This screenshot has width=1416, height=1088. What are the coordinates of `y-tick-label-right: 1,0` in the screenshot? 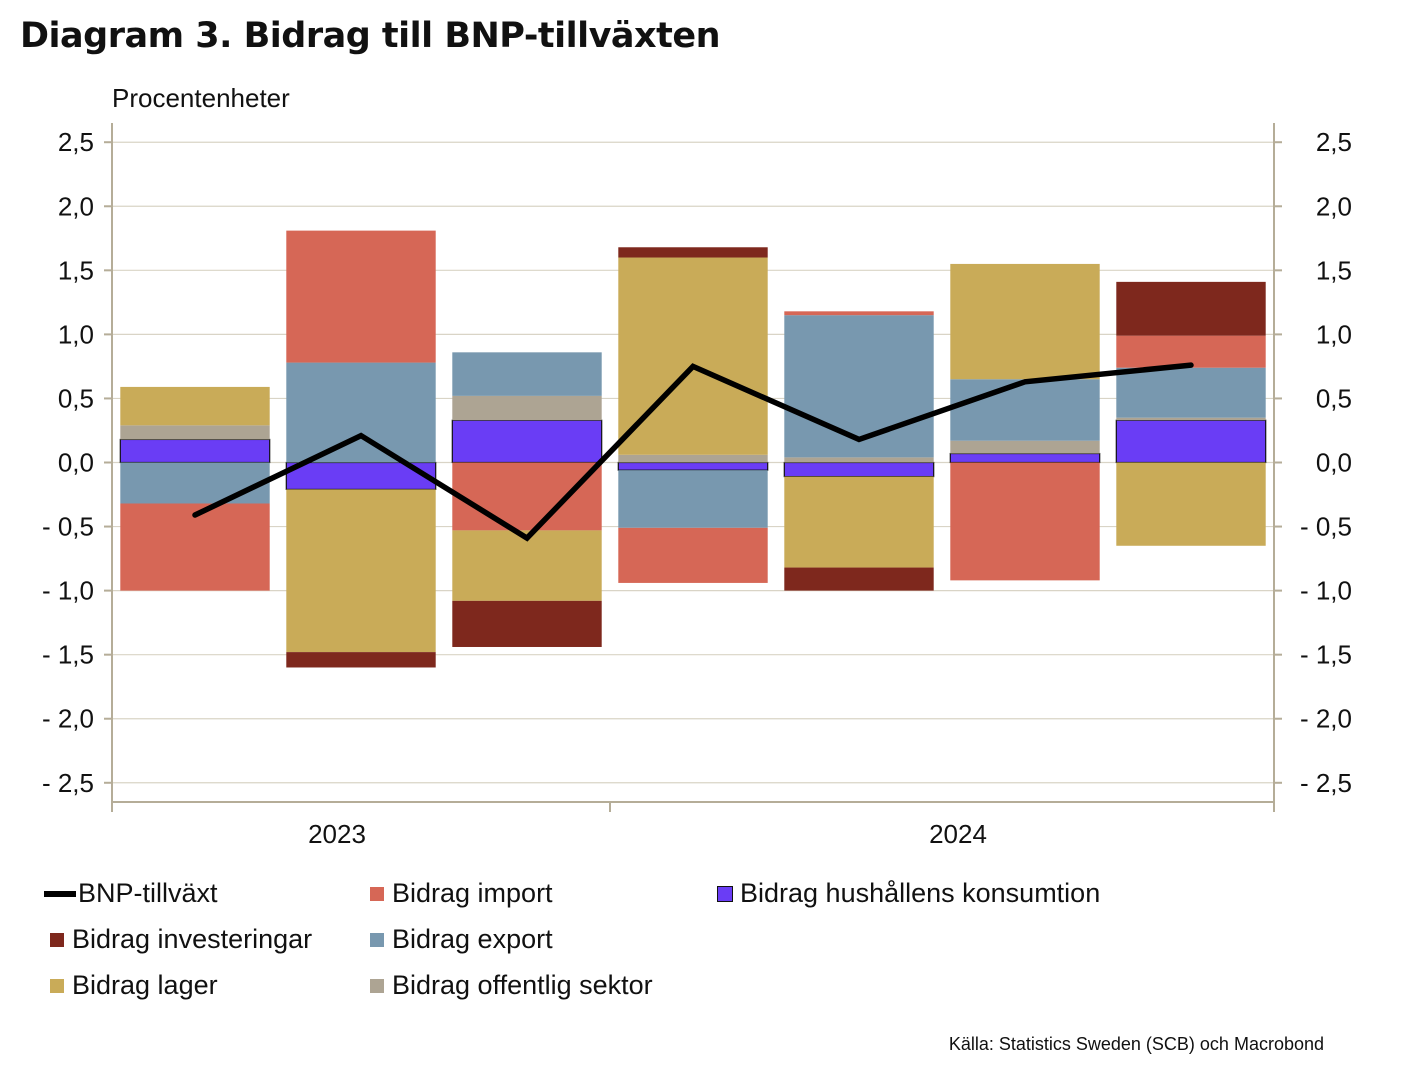 It's located at (1334, 334).